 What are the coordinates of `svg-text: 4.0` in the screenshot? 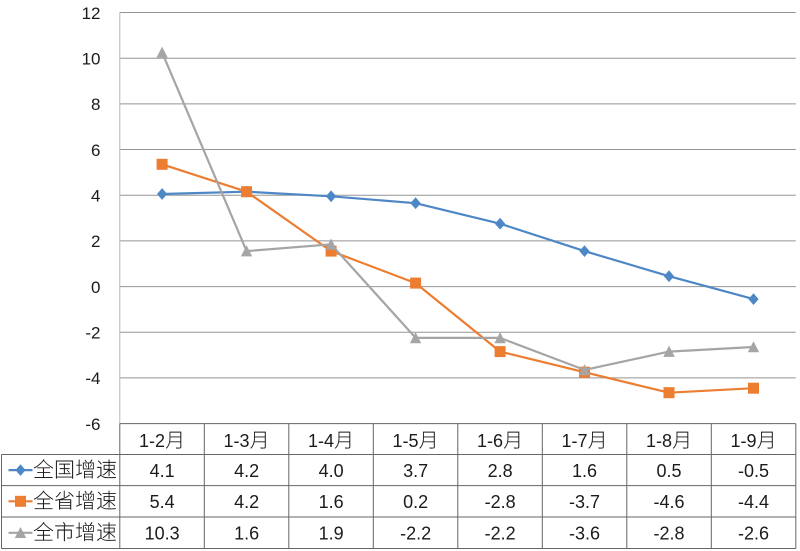 It's located at (331, 471).